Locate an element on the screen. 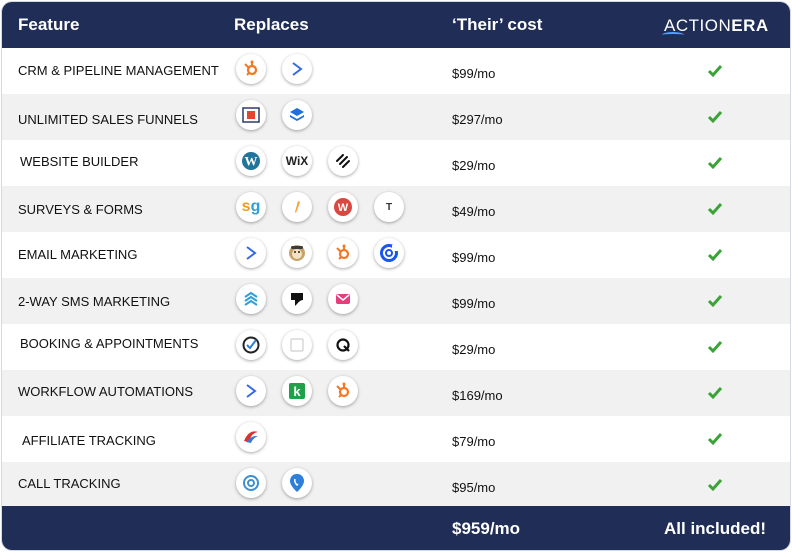 The width and height of the screenshot is (792, 552). feature-label: EMAIL MARKETING is located at coordinates (78, 254).